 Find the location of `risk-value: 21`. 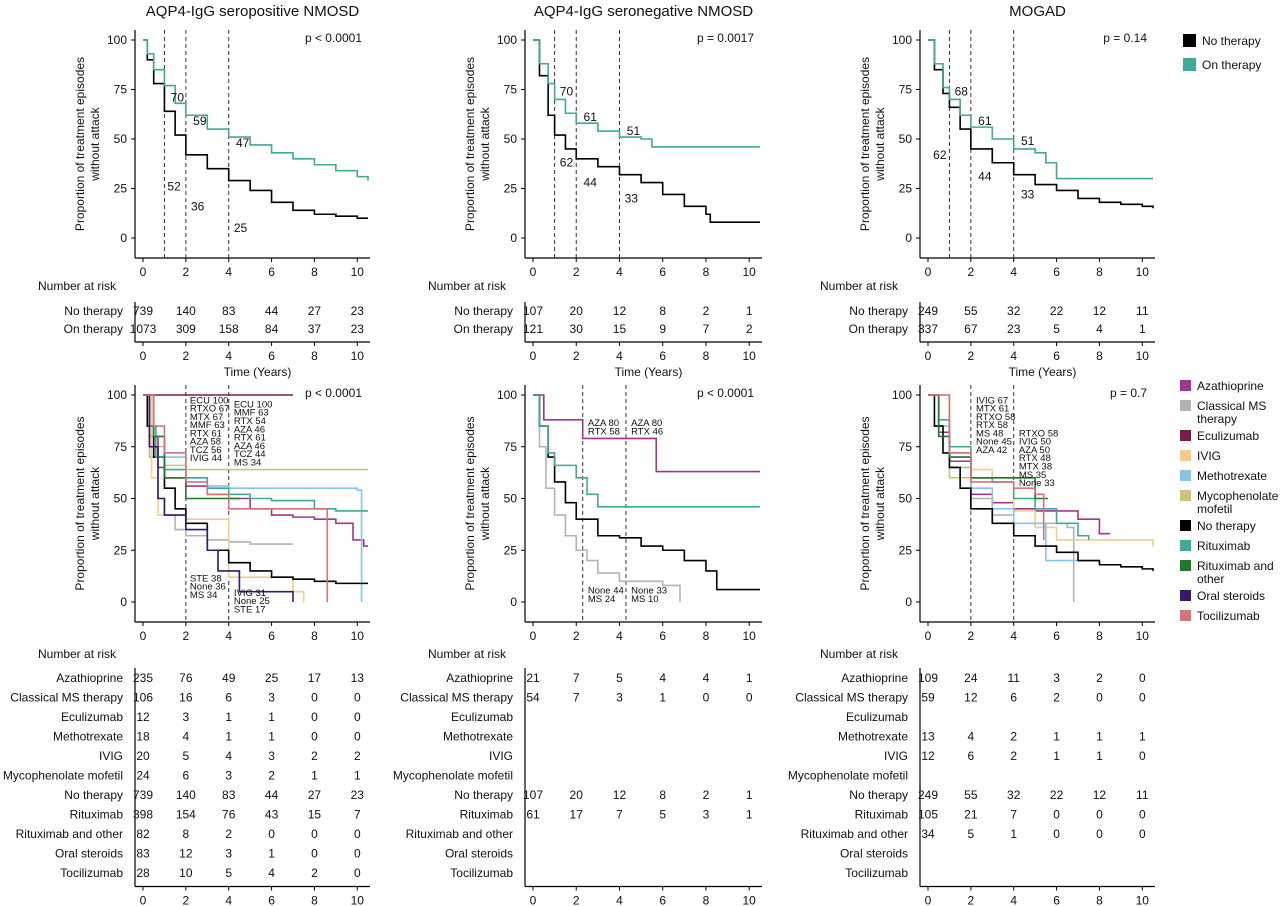

risk-value: 21 is located at coordinates (533, 678).